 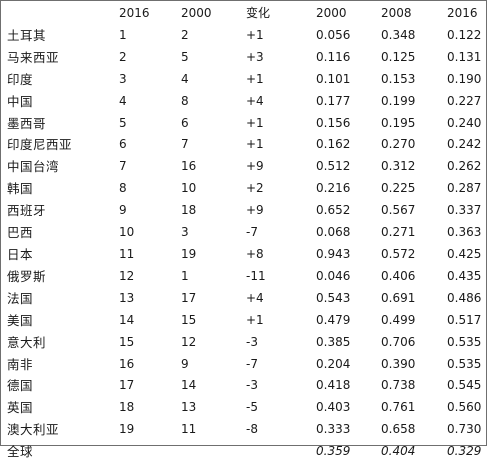 I want to click on table-row: 美国 14 15 +1 0.479 0.499 0.517, so click(x=244, y=321).